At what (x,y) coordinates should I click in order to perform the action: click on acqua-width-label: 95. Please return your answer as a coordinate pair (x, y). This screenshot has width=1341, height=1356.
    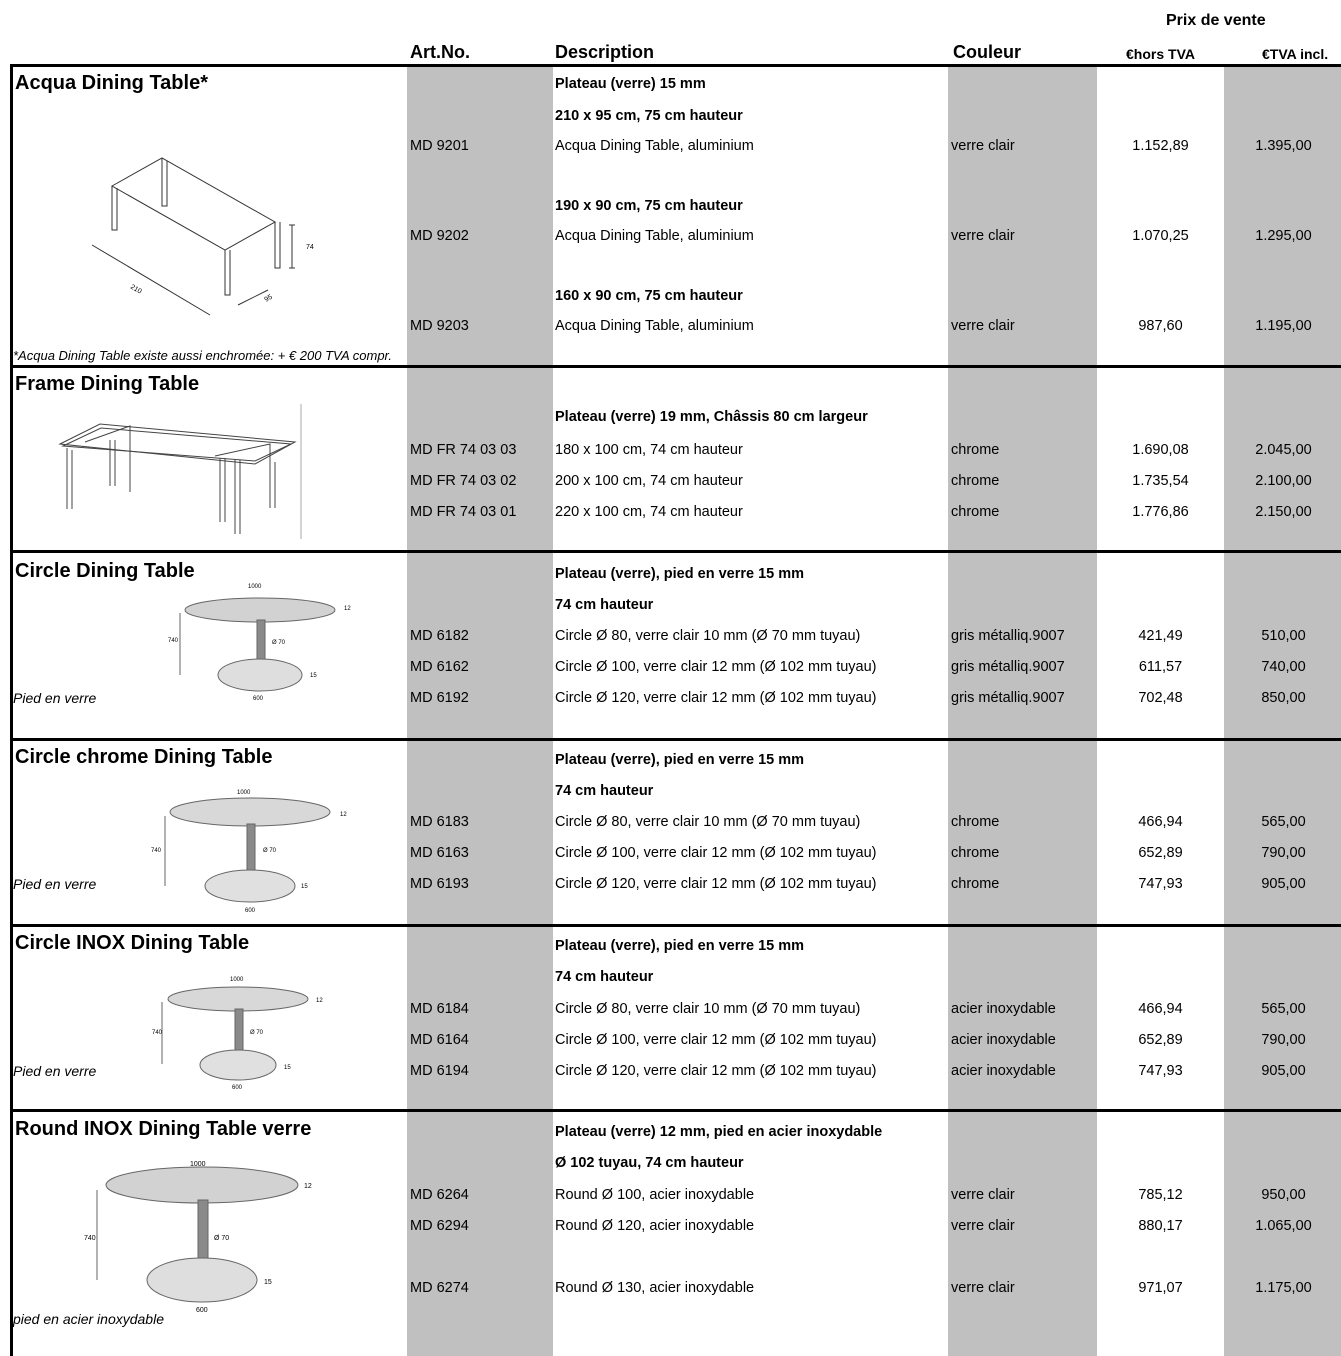
    Looking at the image, I should click on (269, 299).